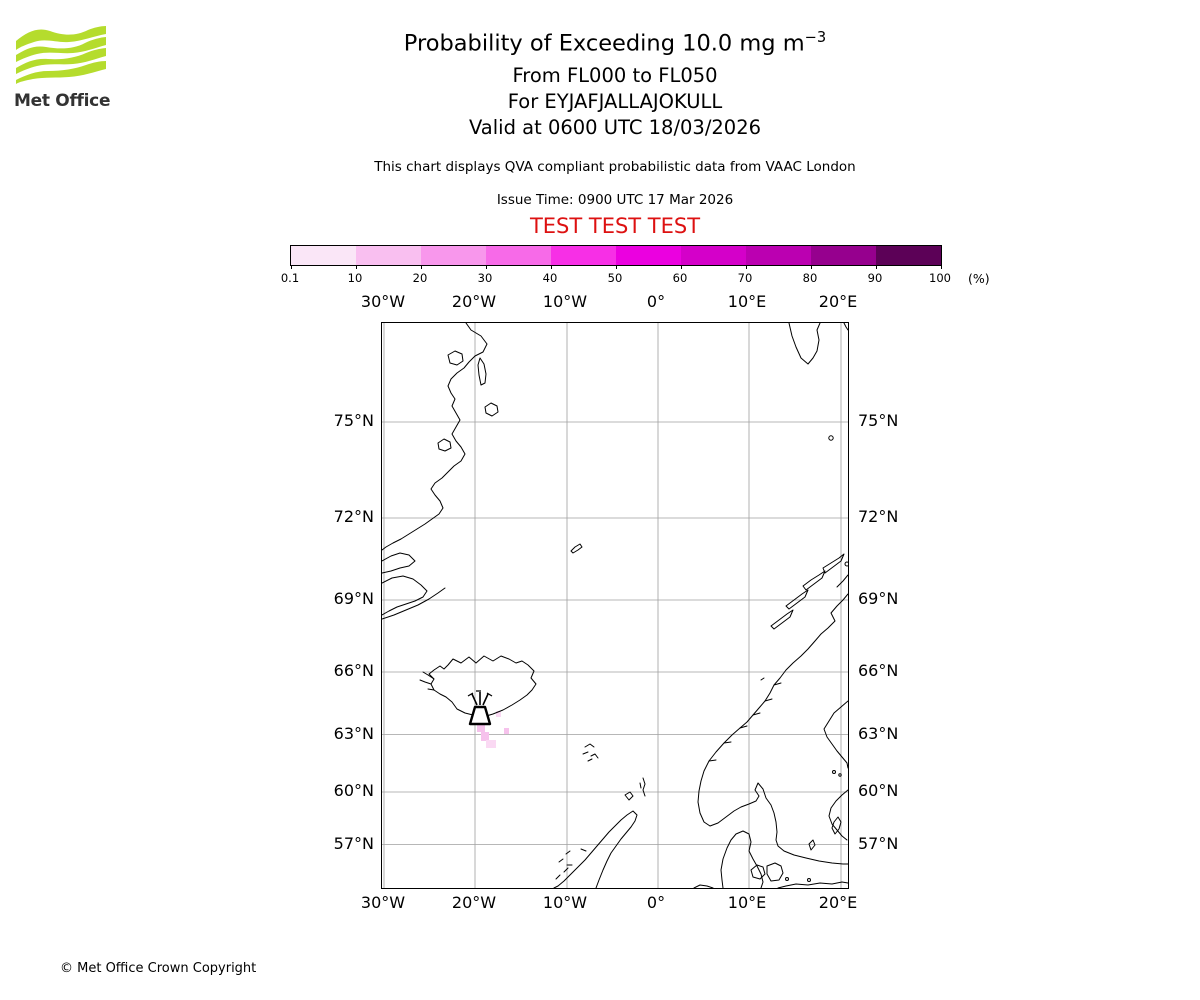  Describe the element at coordinates (656, 301) in the screenshot. I see `lon-tick-label-top: 0°` at that location.